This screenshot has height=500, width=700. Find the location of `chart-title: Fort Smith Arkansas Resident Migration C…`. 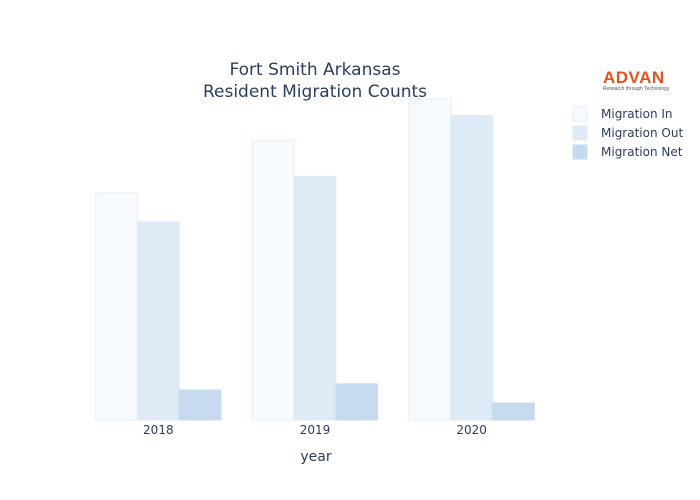

chart-title: Fort Smith Arkansas Resident Migration C… is located at coordinates (315, 81).